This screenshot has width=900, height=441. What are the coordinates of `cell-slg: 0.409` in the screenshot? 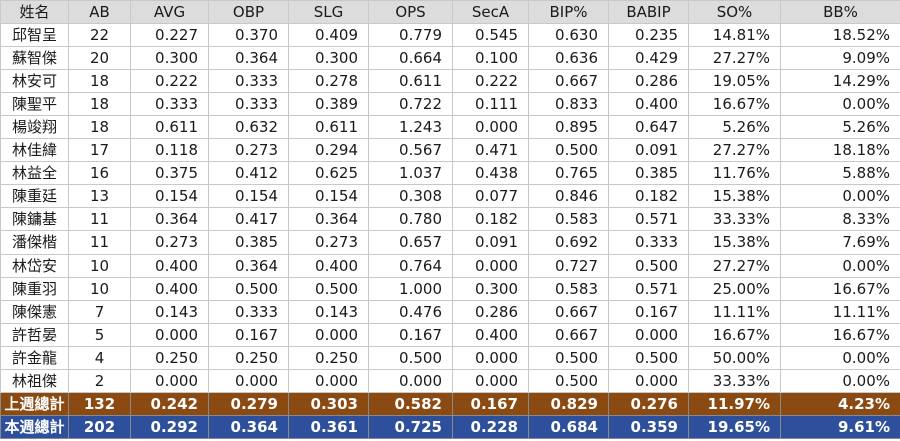 It's located at (328, 35).